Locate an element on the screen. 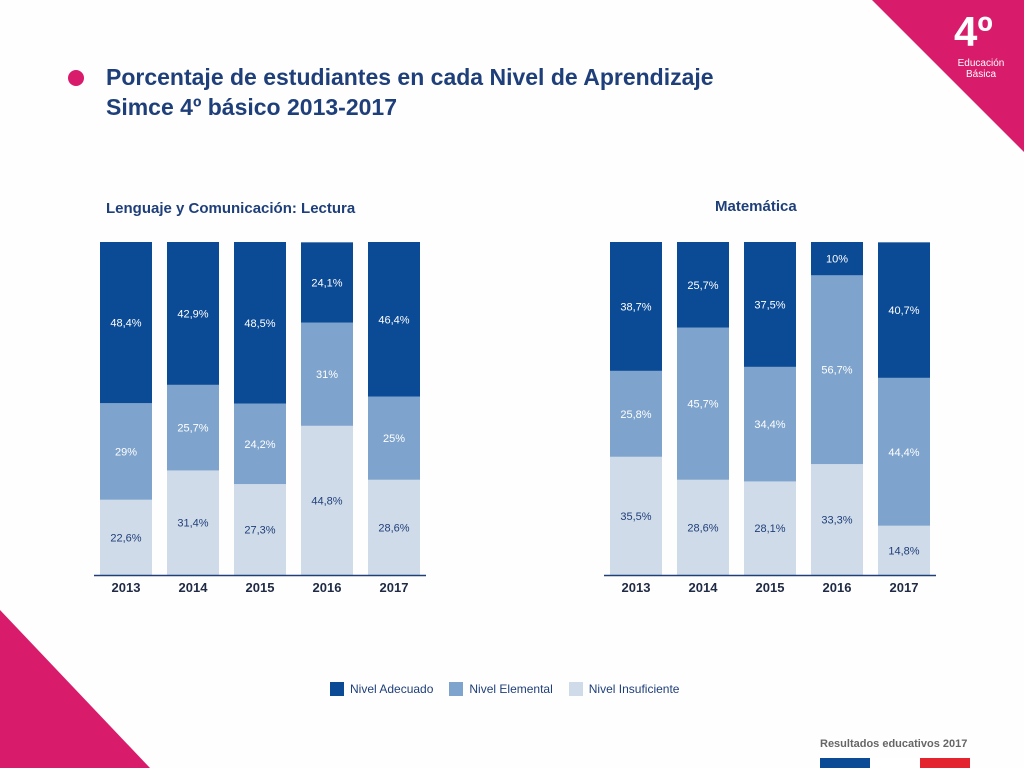 The image size is (1024, 768). data-label-elemental-2015: 34,4% is located at coordinates (769, 425).